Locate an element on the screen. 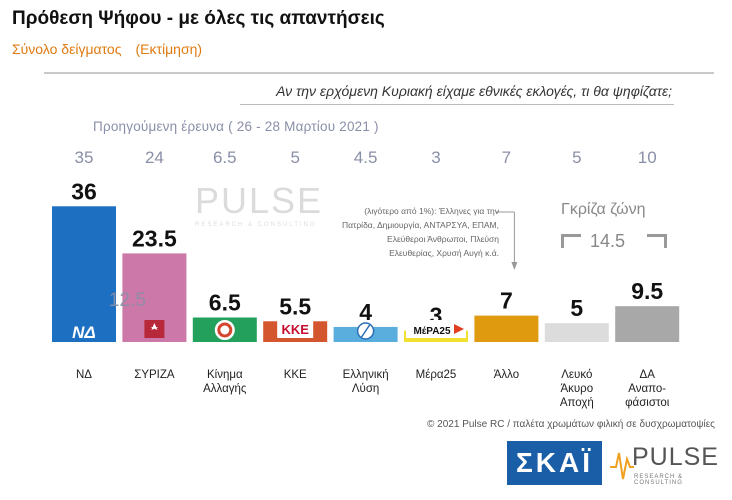  elliniki-lysi-mark-icon is located at coordinates (365, 331).